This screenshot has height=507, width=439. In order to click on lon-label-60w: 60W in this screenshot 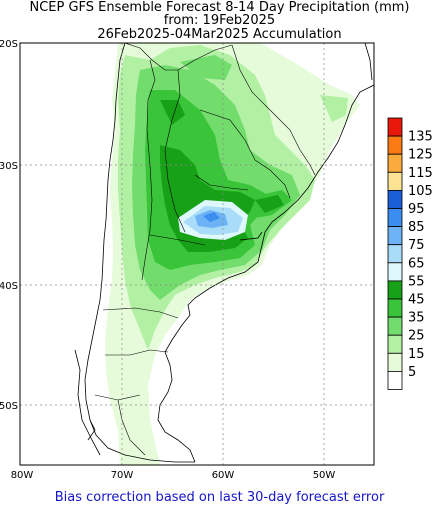, I will do `click(223, 475)`.